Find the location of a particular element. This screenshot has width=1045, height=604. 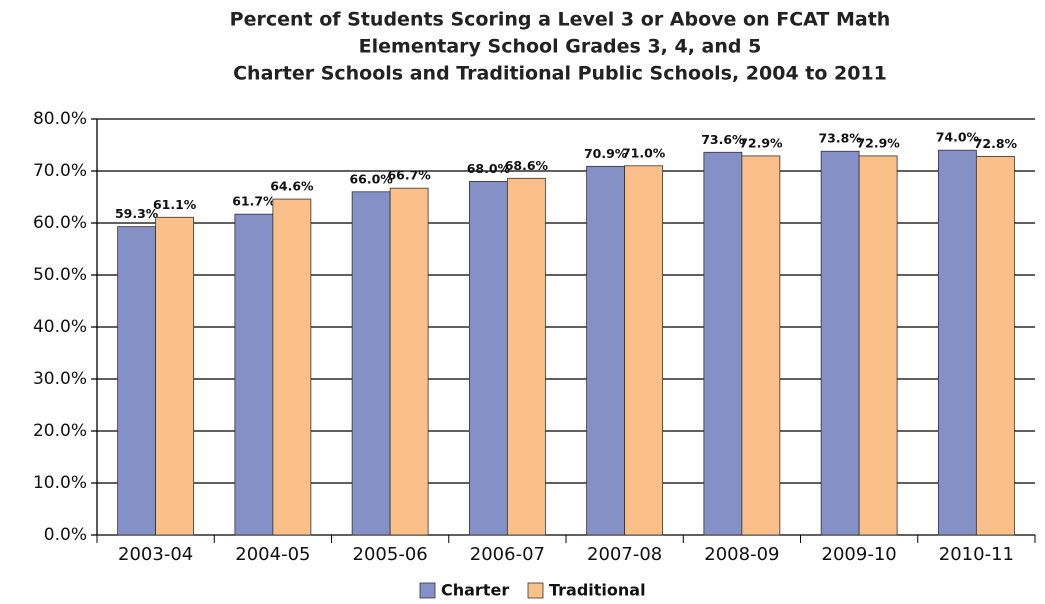

y-tick-label: 60.0% is located at coordinates (60, 223).